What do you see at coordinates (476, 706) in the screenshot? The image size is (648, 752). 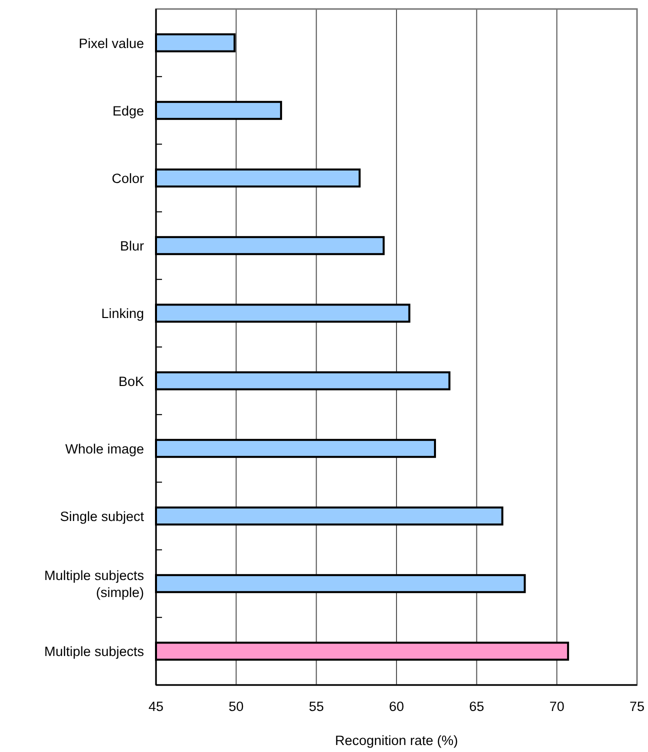 I see `x-tick-label: 65` at bounding box center [476, 706].